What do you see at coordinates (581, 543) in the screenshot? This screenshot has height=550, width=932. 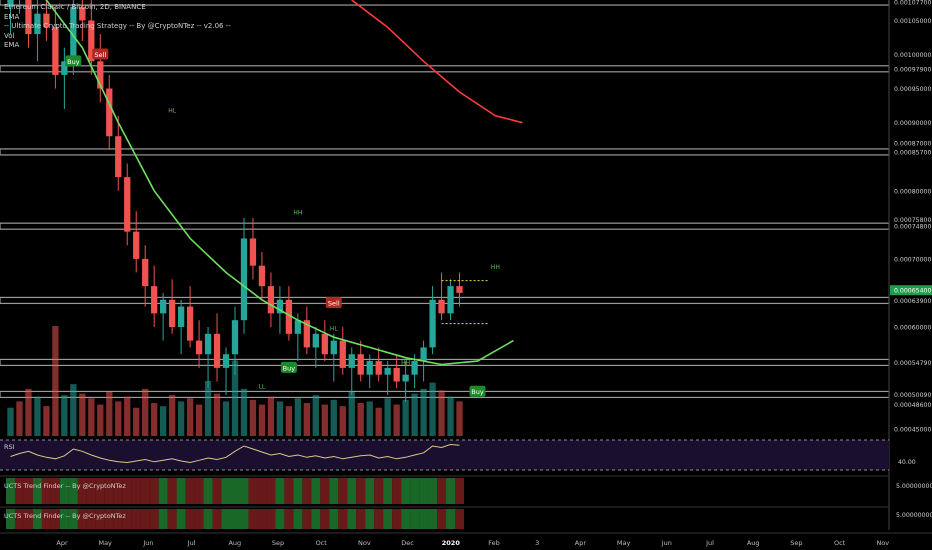 I see `x-tick-label: Apr` at bounding box center [581, 543].